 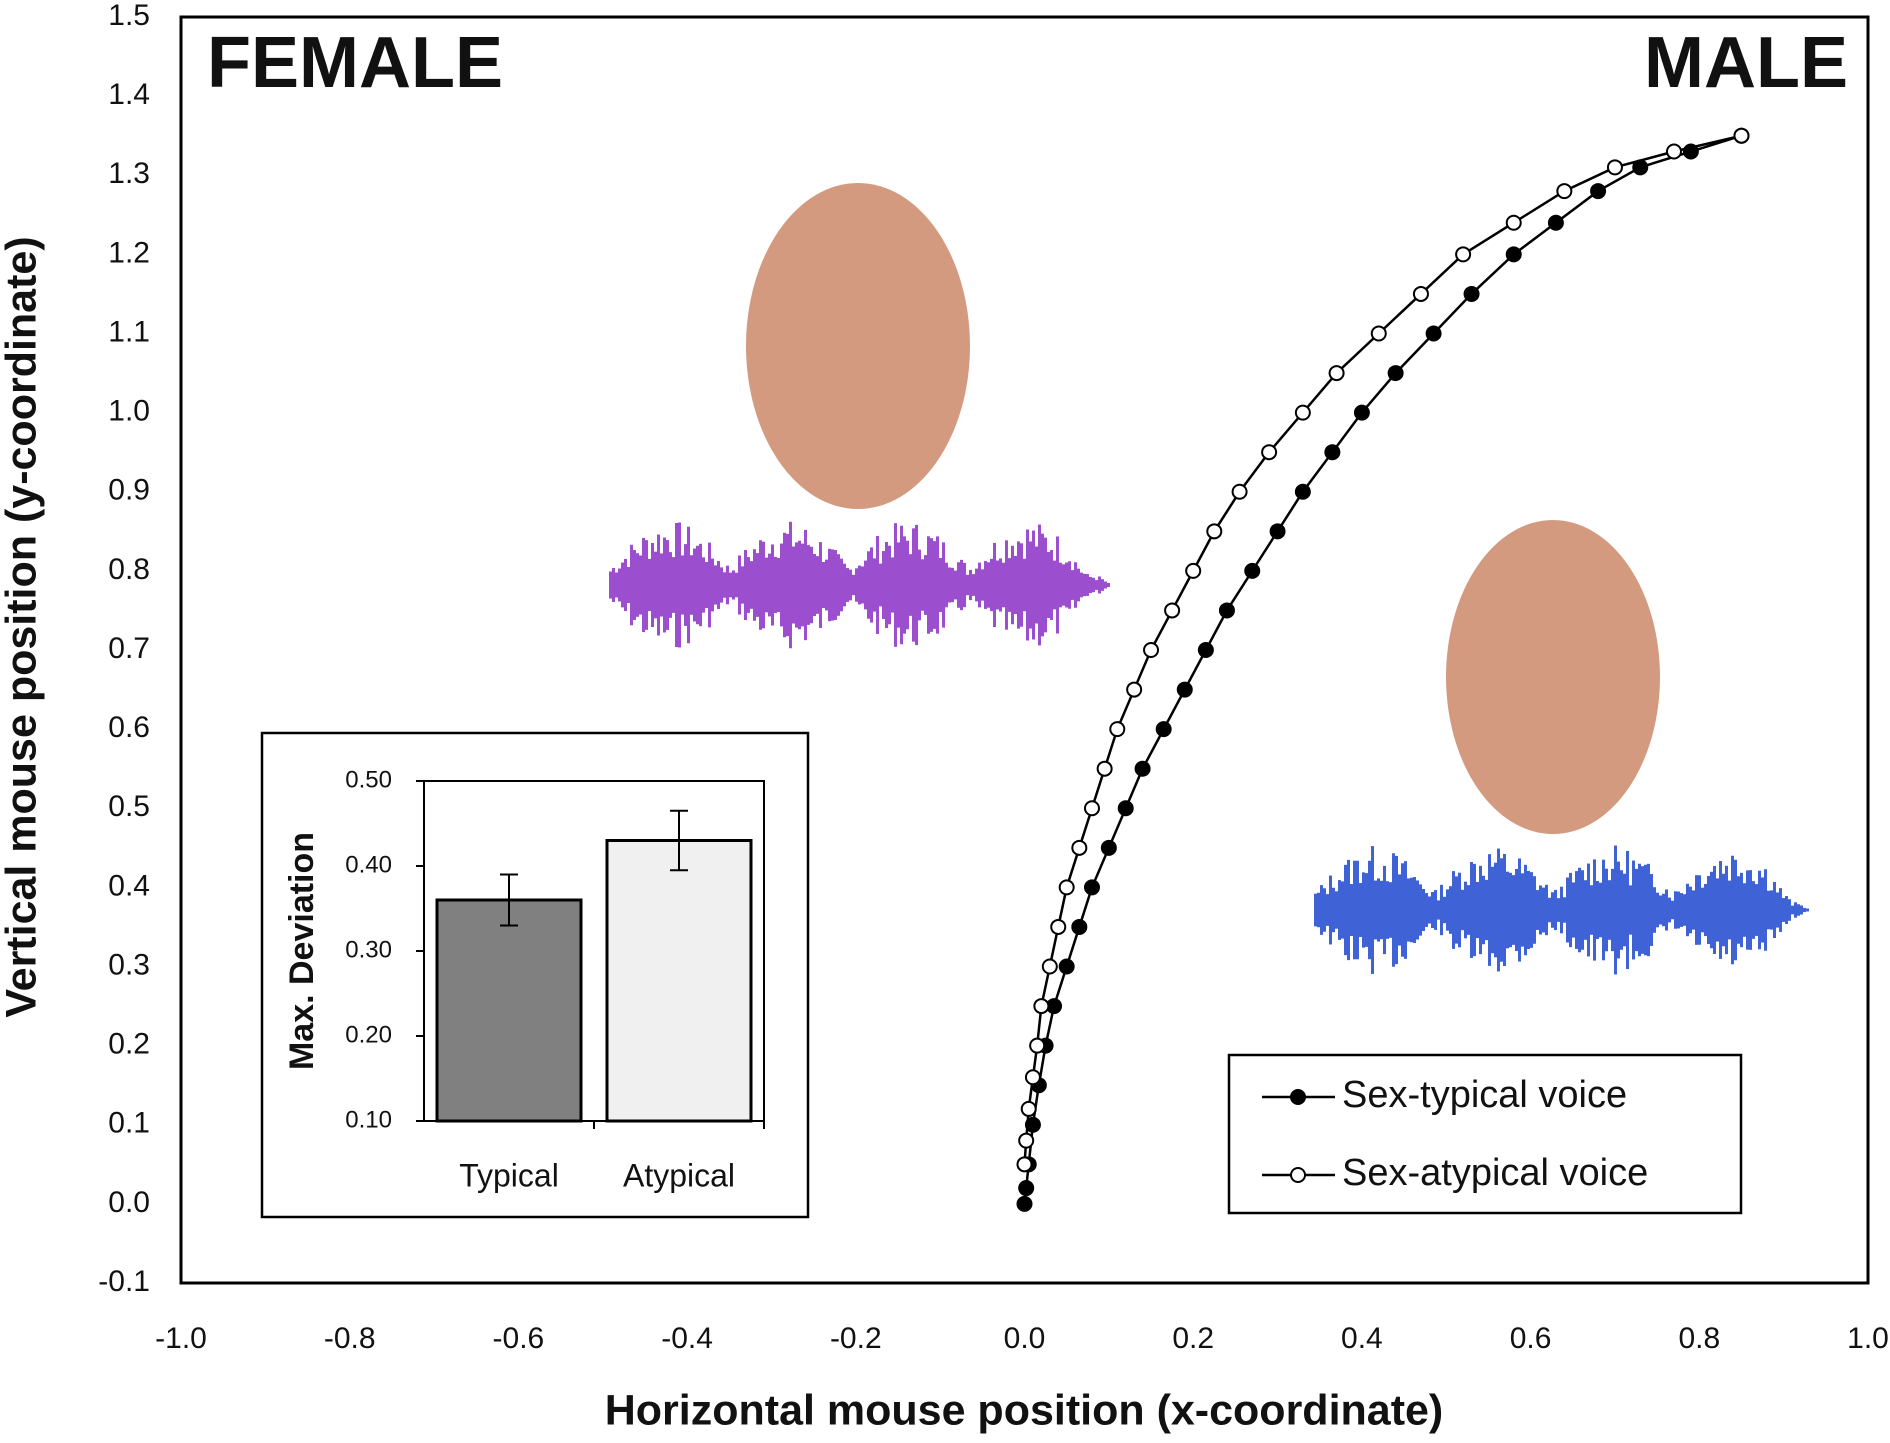 What do you see at coordinates (302, 951) in the screenshot?
I see `inset-y-label: Max. Deviation` at bounding box center [302, 951].